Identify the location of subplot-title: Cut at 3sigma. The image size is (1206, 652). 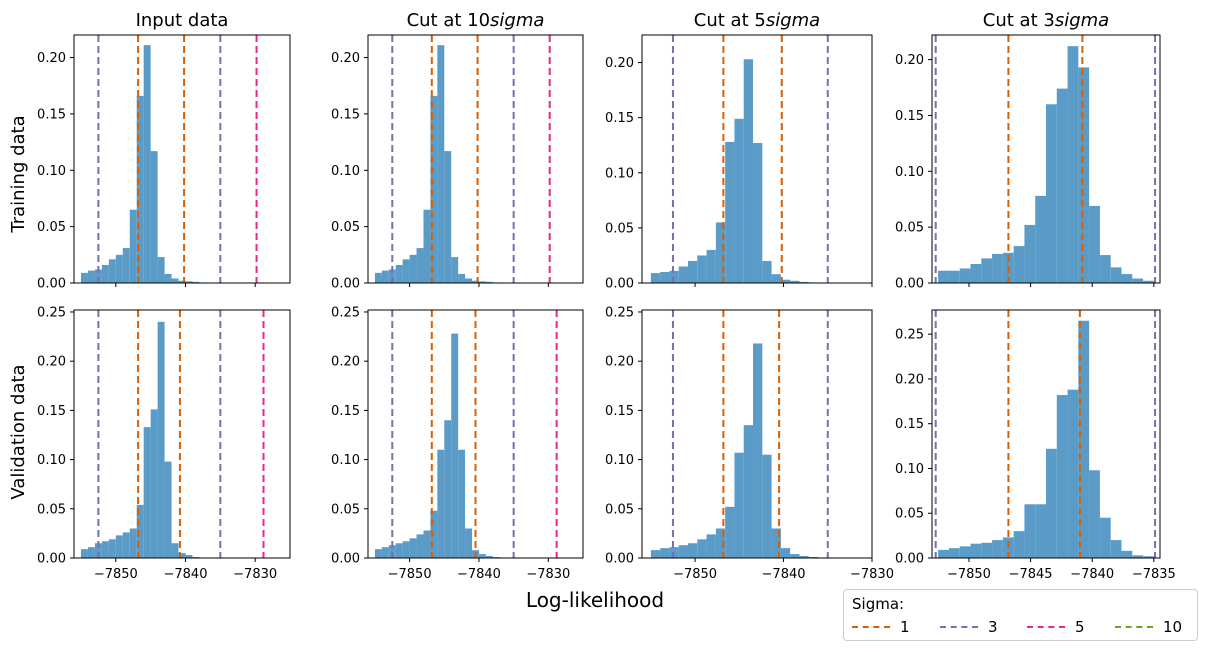
(1046, 20).